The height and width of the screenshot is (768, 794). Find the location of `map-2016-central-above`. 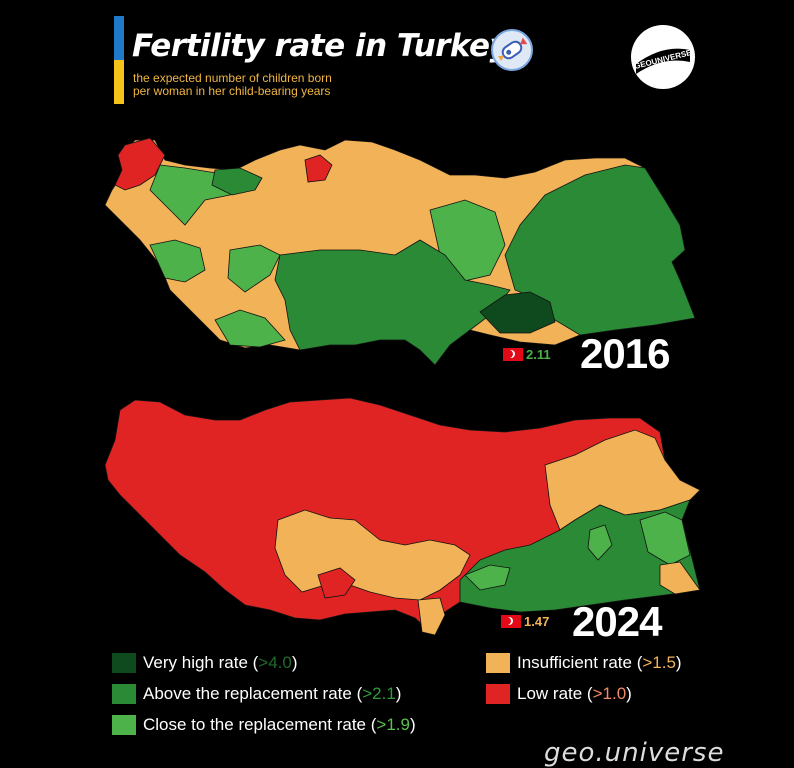

map-2016-central-above is located at coordinates (392, 302).